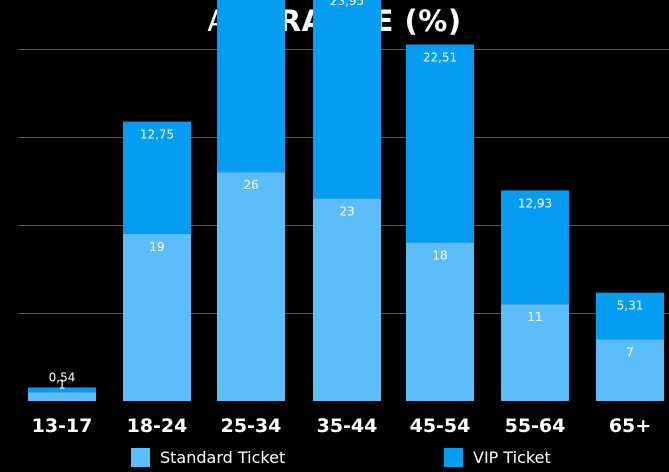  What do you see at coordinates (62, 384) in the screenshot?
I see `data-label-standard-13-17: 1` at bounding box center [62, 384].